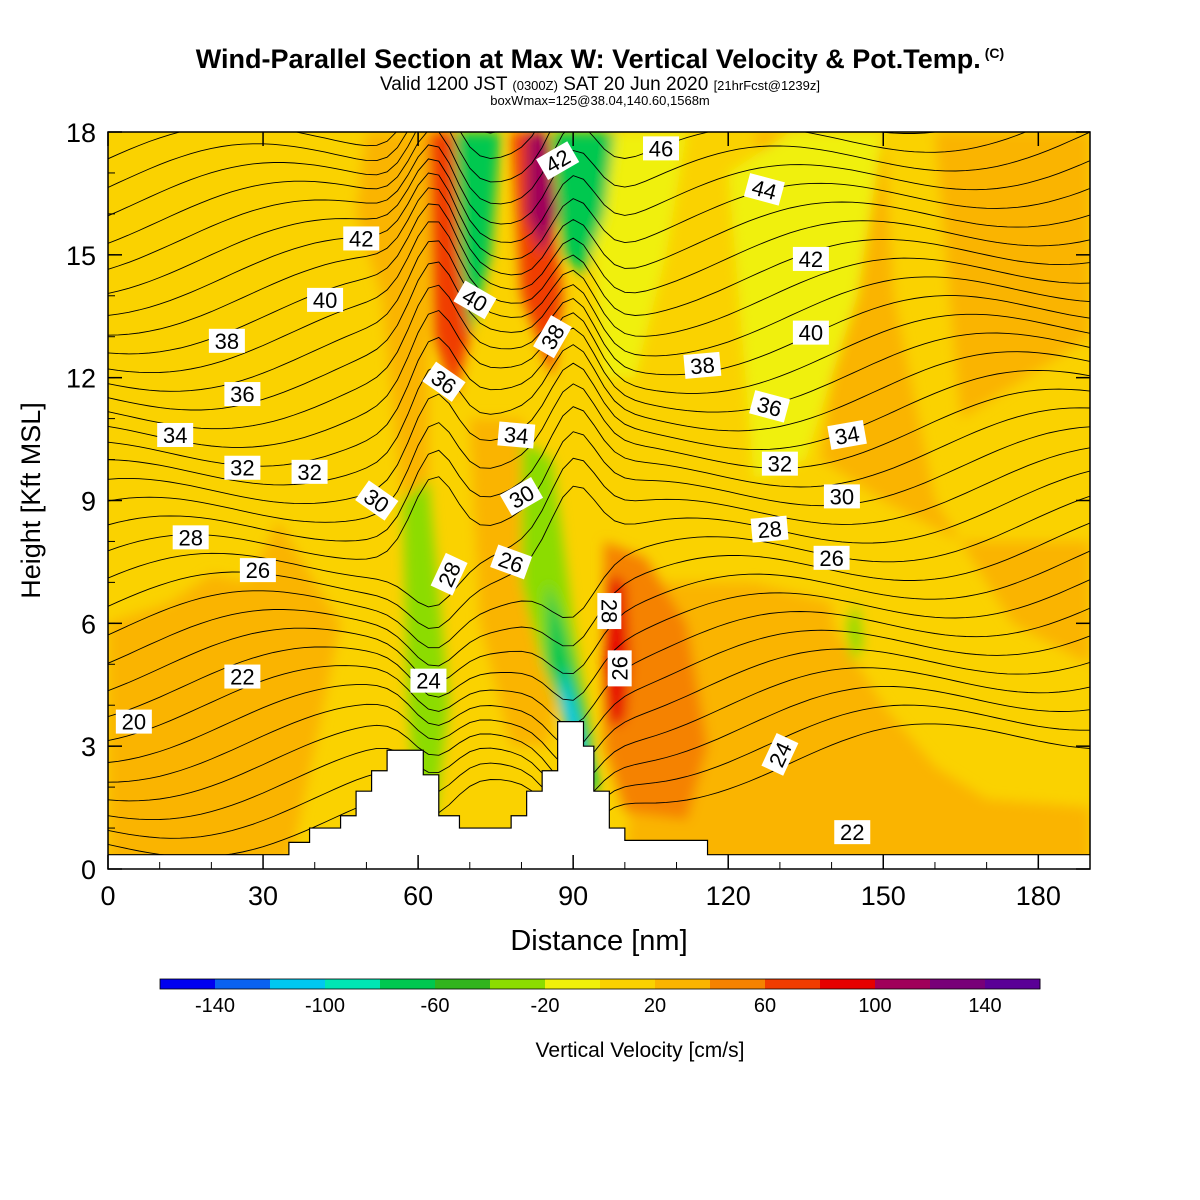 The image size is (1200, 1200). Describe the element at coordinates (224, 694) in the screenshot. I see `fill-yellow-left-low` at that location.